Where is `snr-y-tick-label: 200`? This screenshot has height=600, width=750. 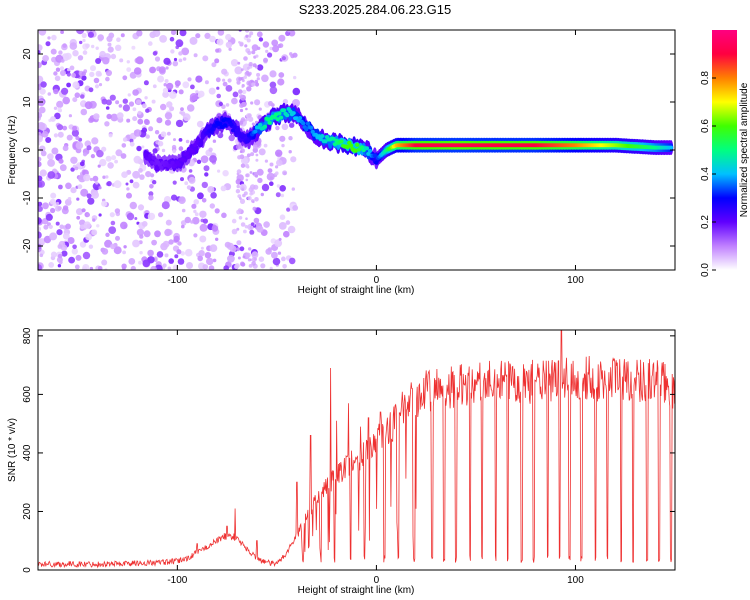
snr-y-tick-label: 200 is located at coordinates (27, 511).